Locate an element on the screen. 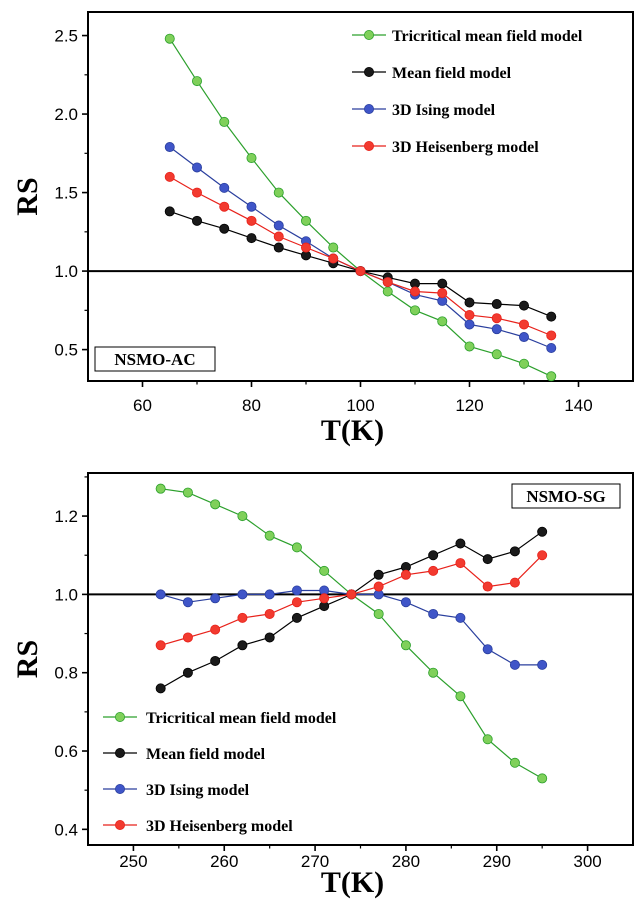 This screenshot has height=901, width=635. x-tick-label: 140 is located at coordinates (578, 405).